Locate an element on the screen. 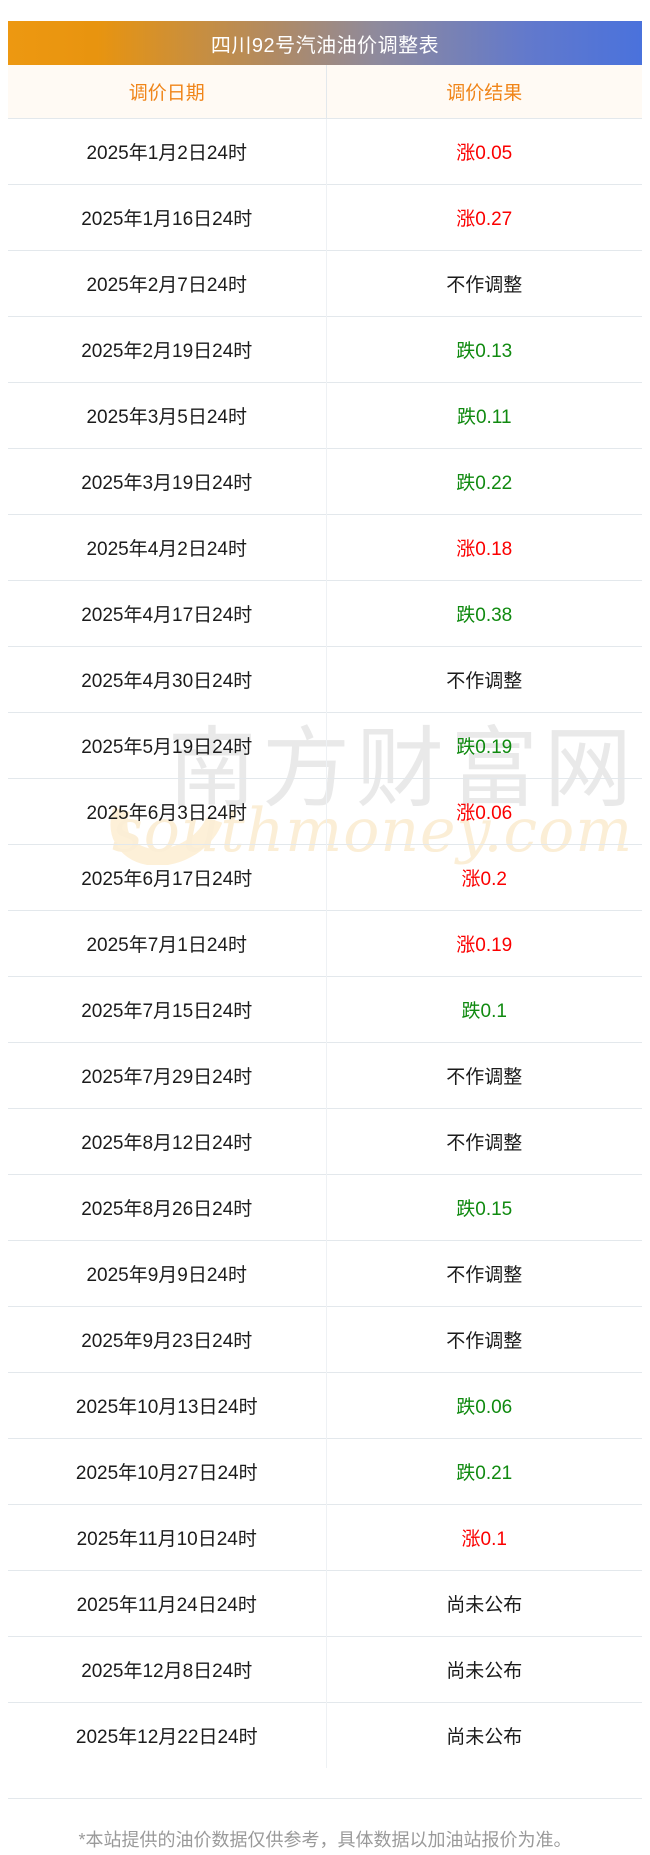  table-row: 2025年9月9日24时 不作调整 is located at coordinates (325, 1272).